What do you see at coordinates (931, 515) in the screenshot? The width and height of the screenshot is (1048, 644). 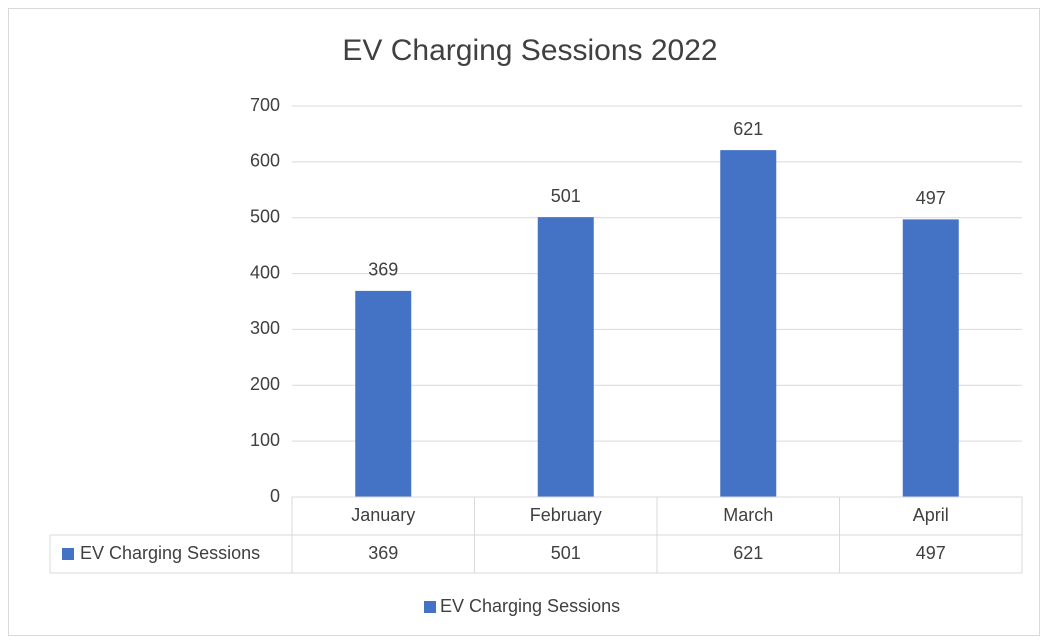 I see `x-tick-label: April` at bounding box center [931, 515].